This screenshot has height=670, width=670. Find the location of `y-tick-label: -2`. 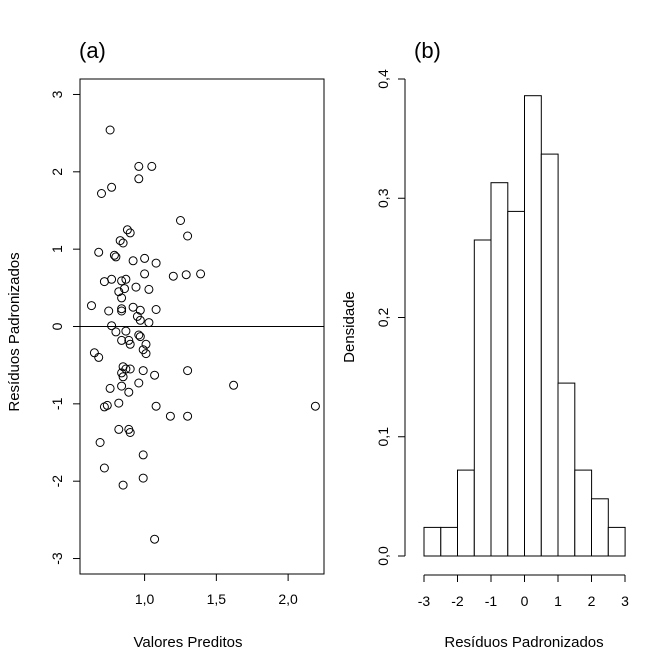

y-tick-label: -2 is located at coordinates (57, 481).